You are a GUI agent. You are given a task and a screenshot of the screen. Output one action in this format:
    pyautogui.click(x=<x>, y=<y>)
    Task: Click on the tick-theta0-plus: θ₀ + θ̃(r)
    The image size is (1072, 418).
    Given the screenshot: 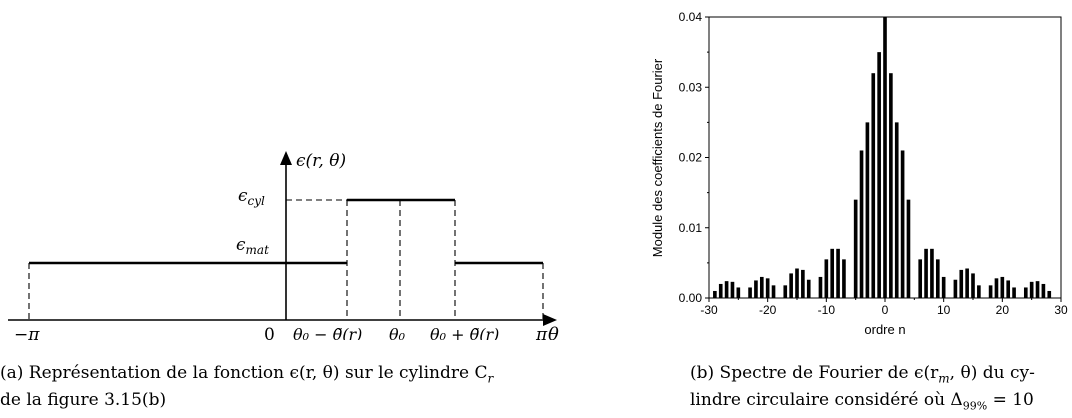 What is the action you would take?
    pyautogui.click(x=464, y=332)
    